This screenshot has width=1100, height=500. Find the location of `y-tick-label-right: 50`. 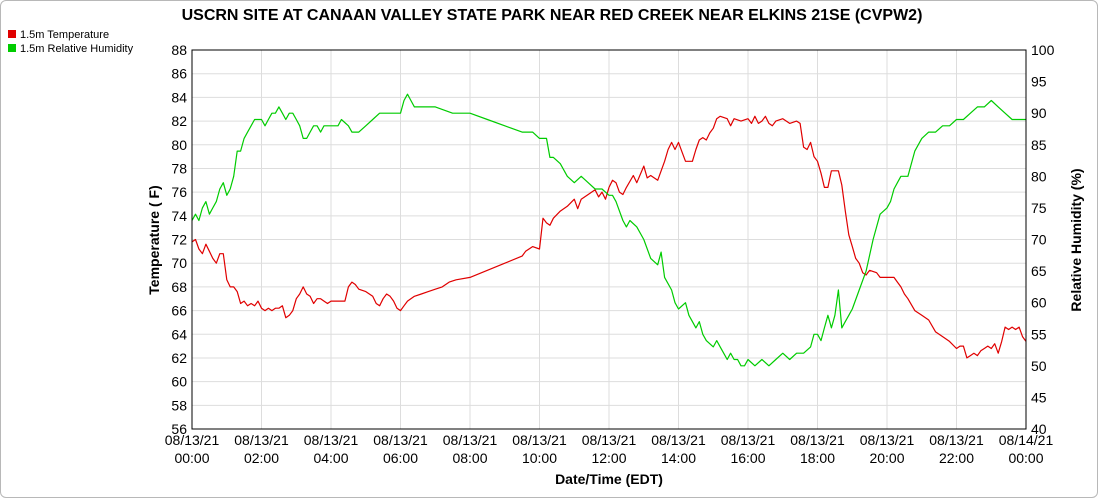

y-tick-label-right: 50 is located at coordinates (1039, 366).